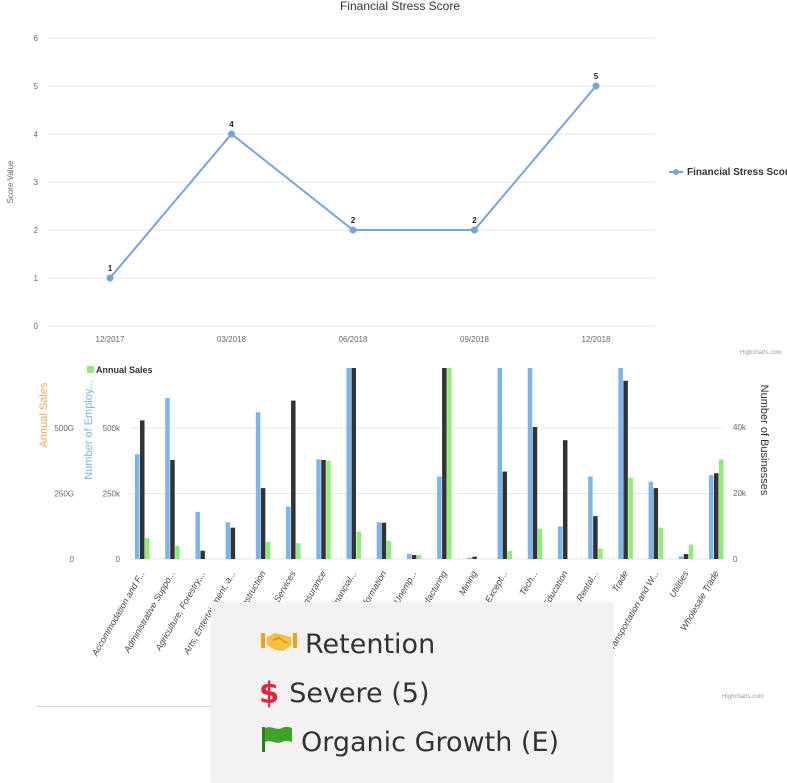 The image size is (787, 783). I want to click on bar-chart-right-tick: 40k, so click(740, 427).